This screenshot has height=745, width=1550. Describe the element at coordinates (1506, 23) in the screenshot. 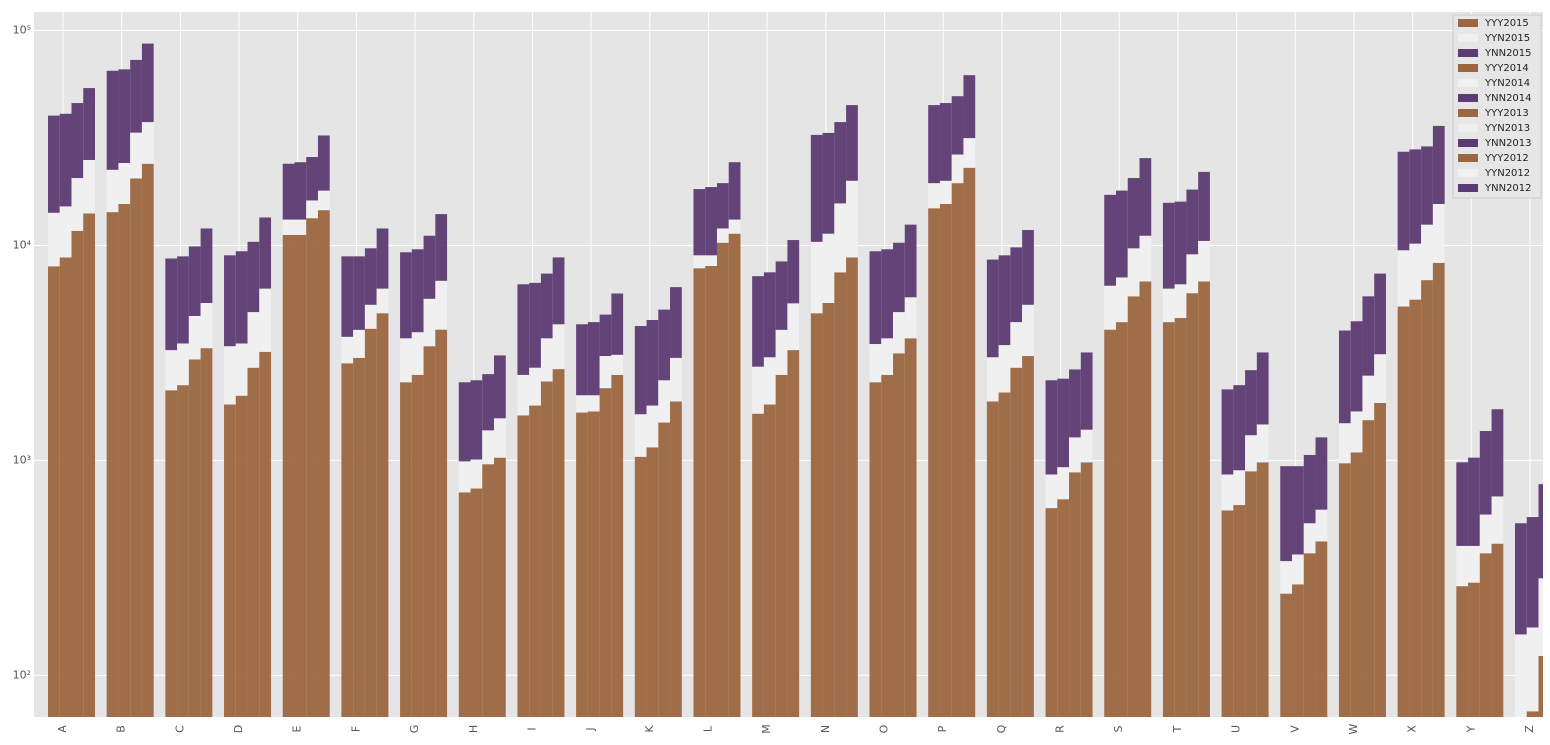

I see `legend-label: YYY2015` at that location.